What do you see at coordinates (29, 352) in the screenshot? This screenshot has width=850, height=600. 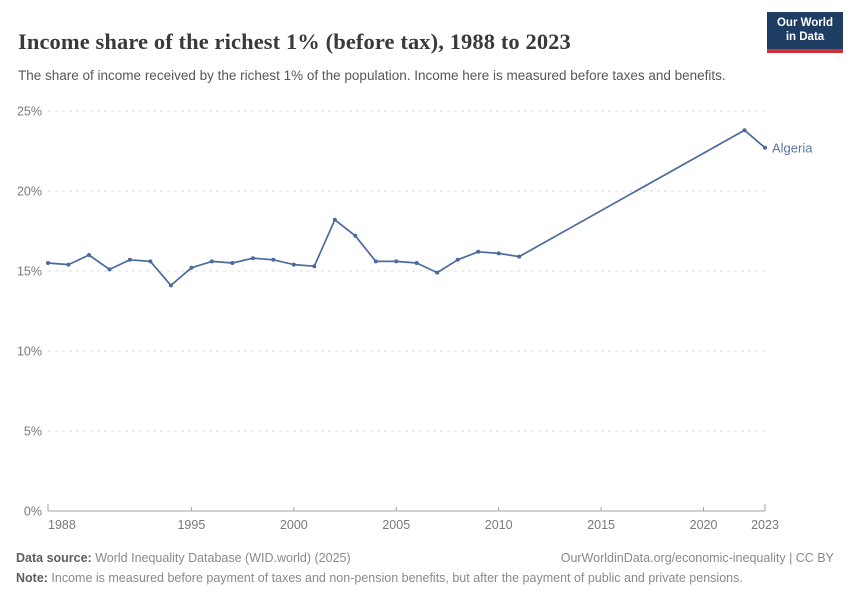 I see `y-axis-tick-label: 10%` at bounding box center [29, 352].